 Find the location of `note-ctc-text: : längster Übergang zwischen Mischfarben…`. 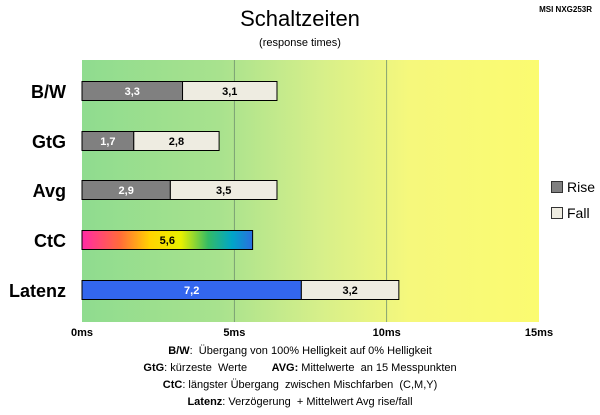

note-ctc-text: : längster Übergang zwischen Mischfarben… is located at coordinates (310, 385).